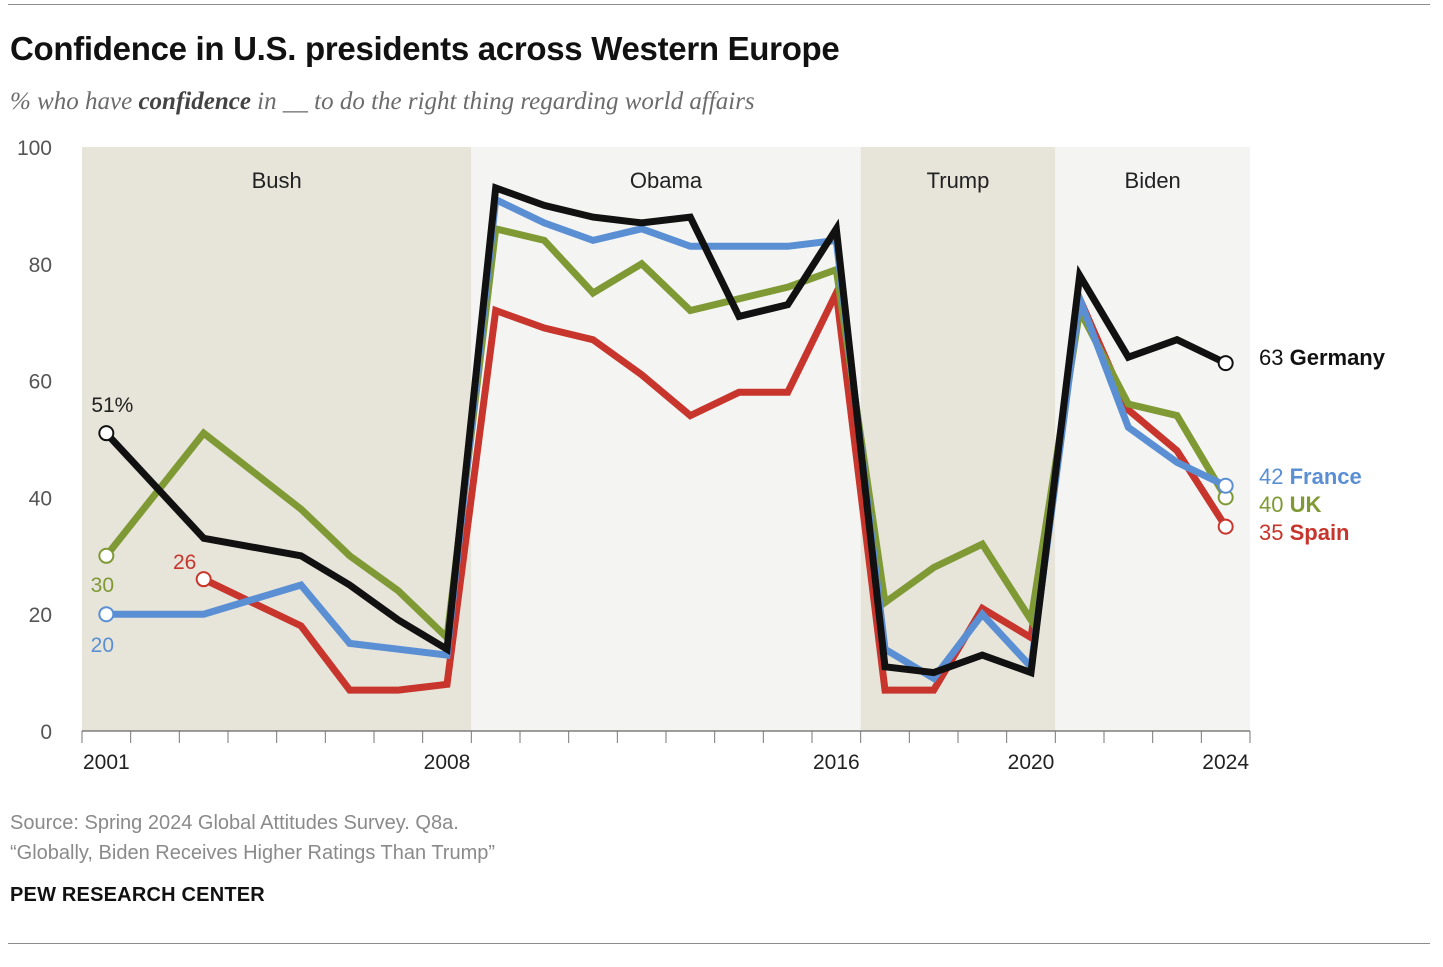 The height and width of the screenshot is (967, 1443). I want to click on band-biden, so click(1152, 439).